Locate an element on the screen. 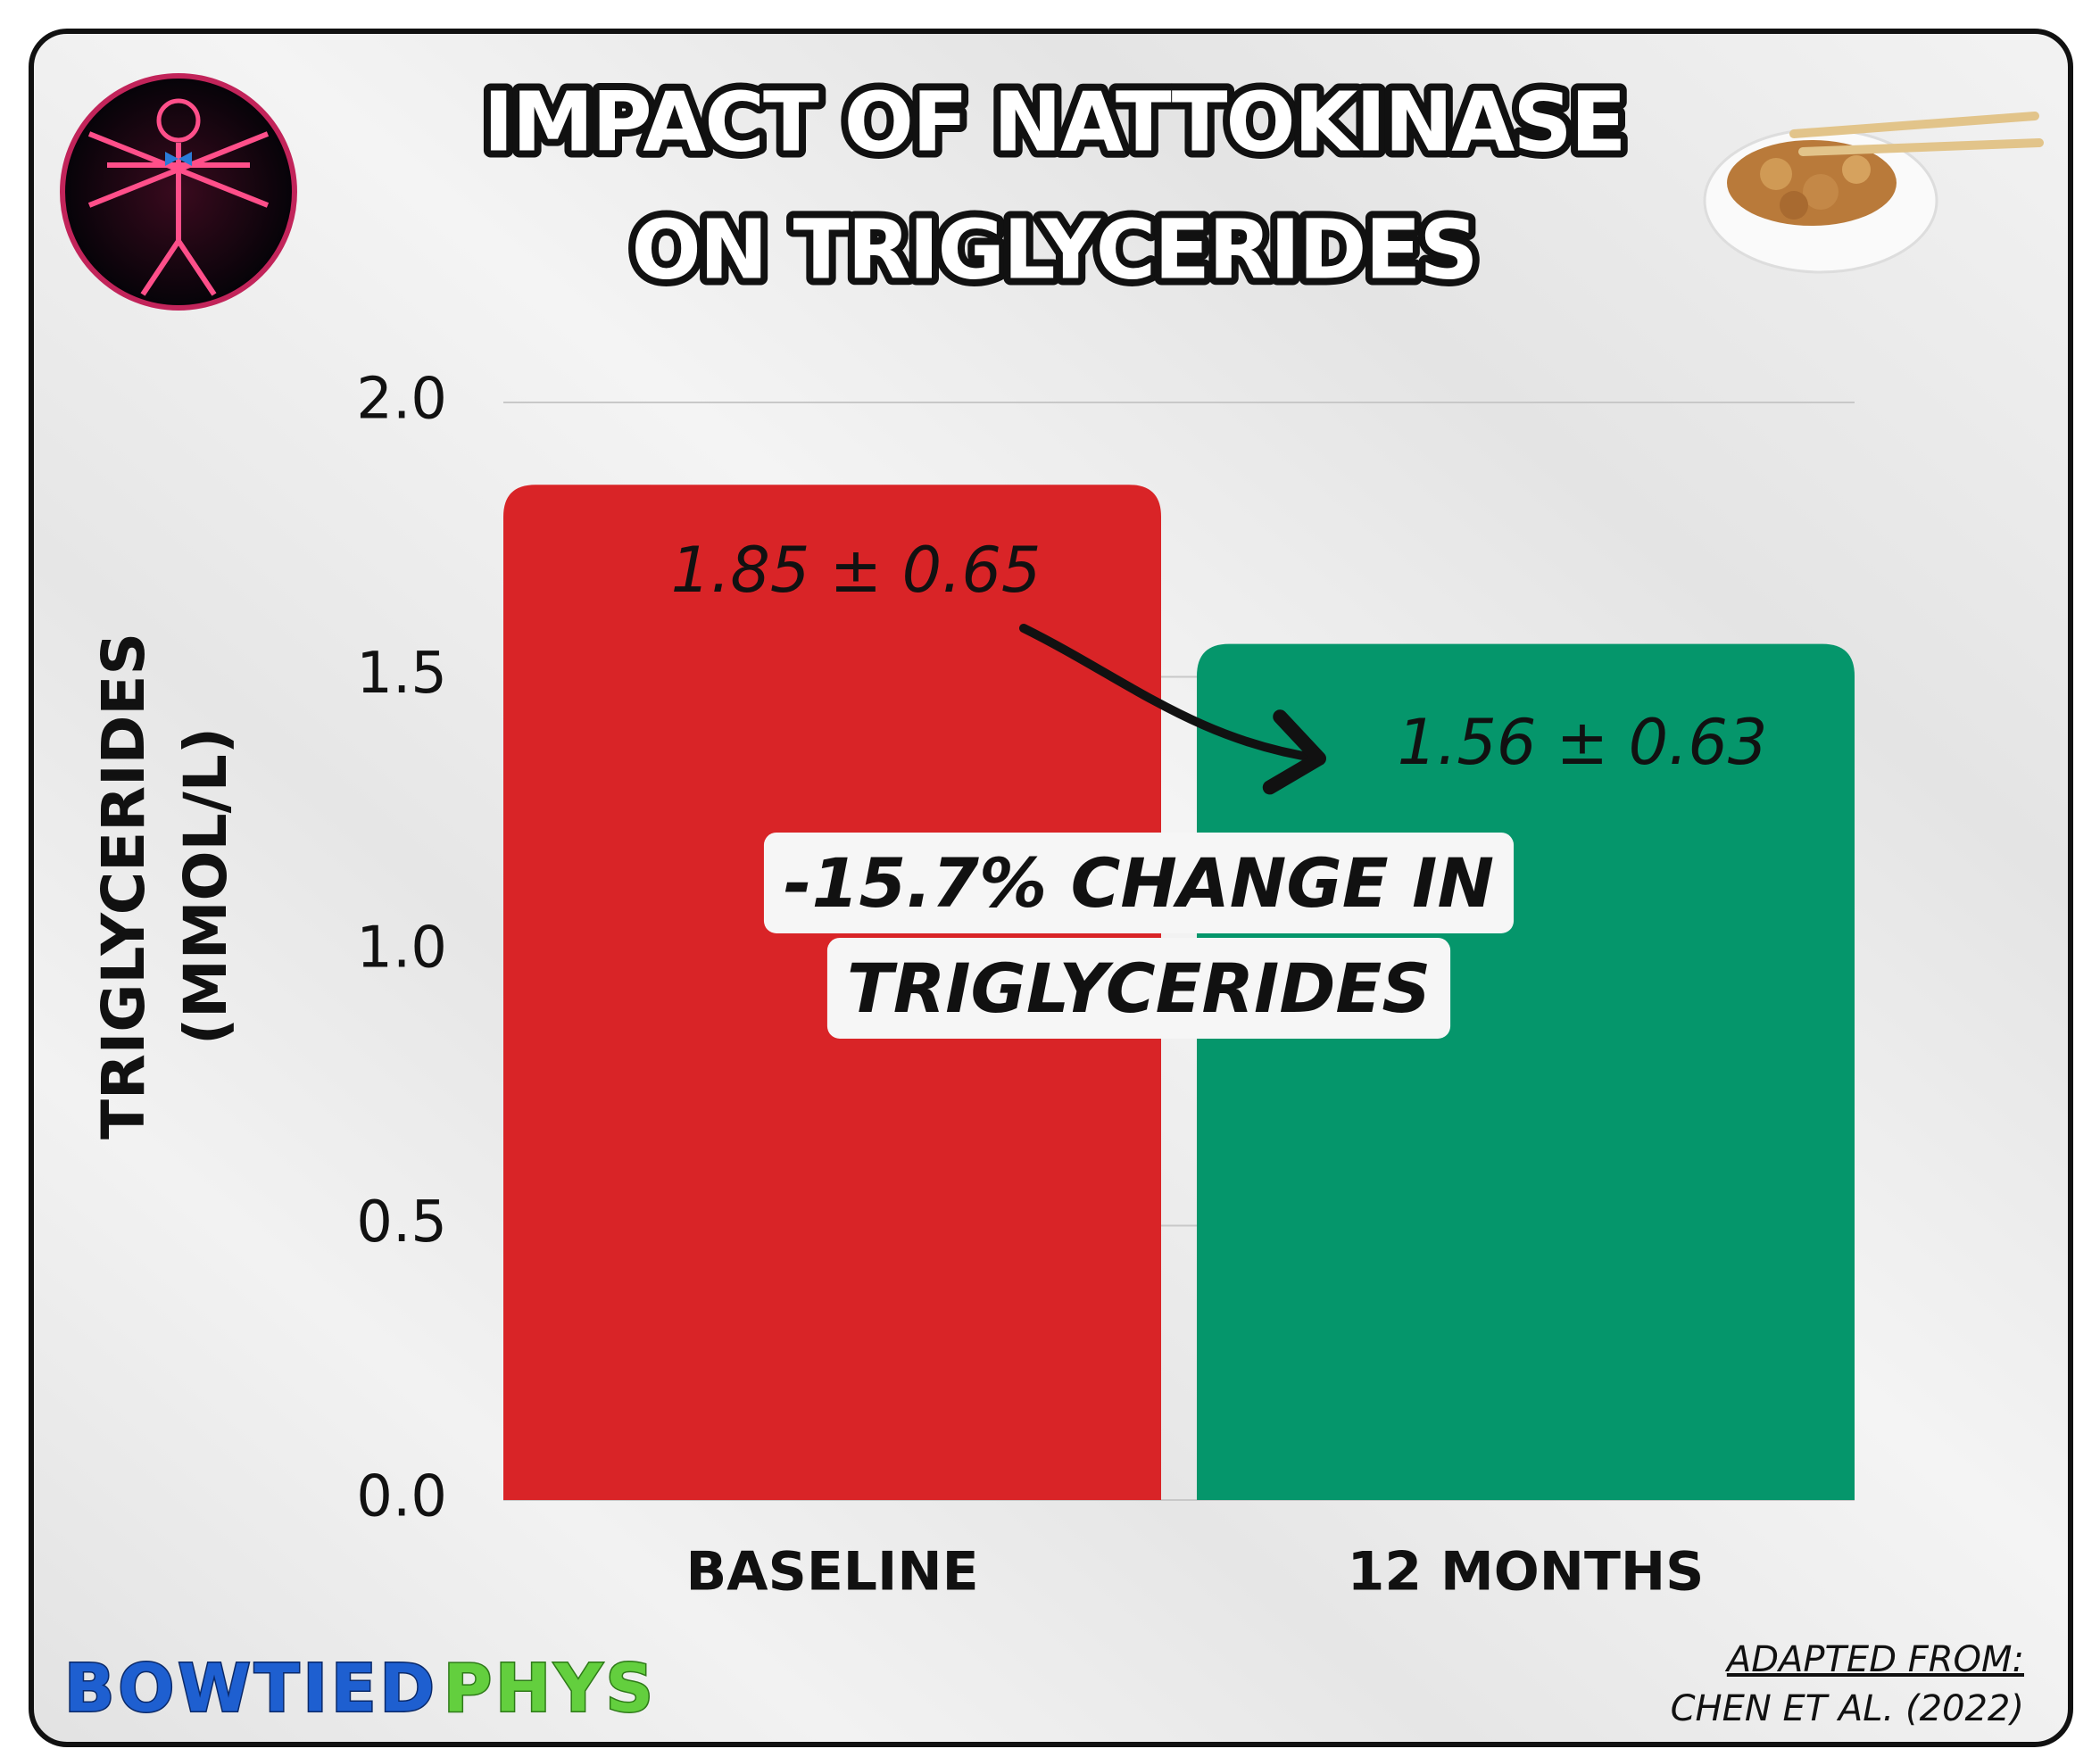 The height and width of the screenshot is (1757, 2100). logo-left is located at coordinates (178, 192).